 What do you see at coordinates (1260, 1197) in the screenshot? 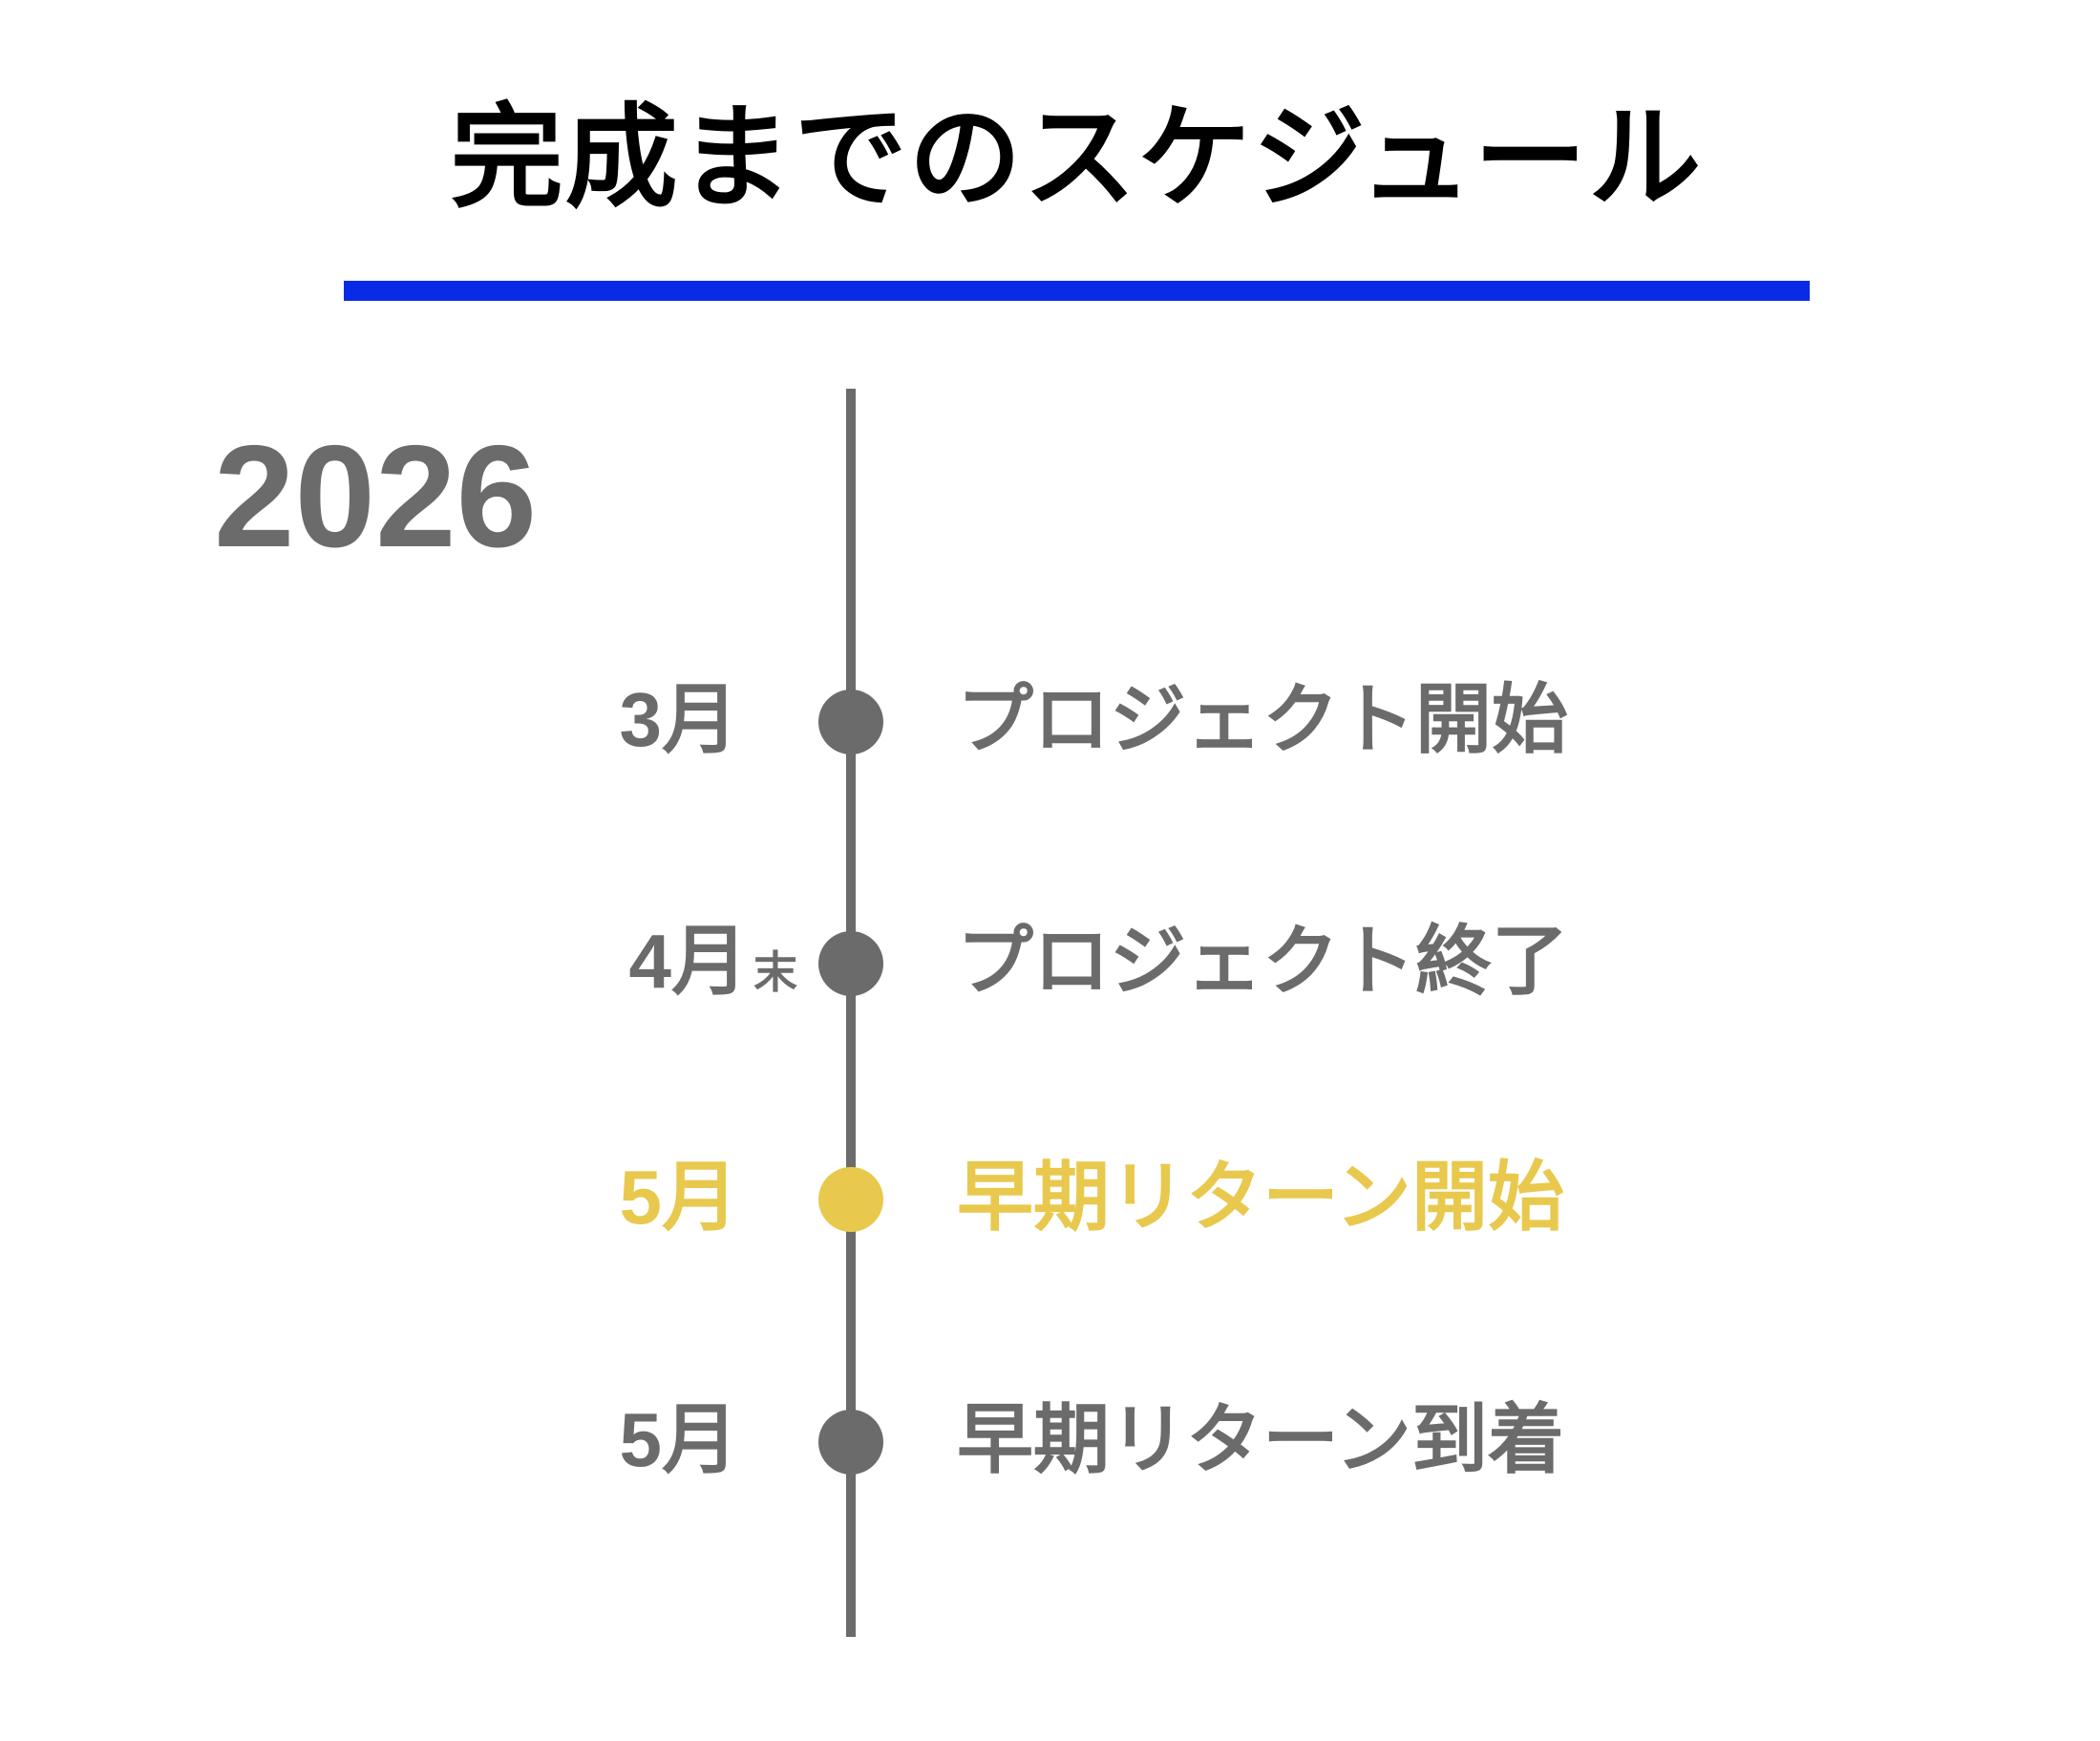
I see `milestone-label: 早期リターン開始` at bounding box center [1260, 1197].